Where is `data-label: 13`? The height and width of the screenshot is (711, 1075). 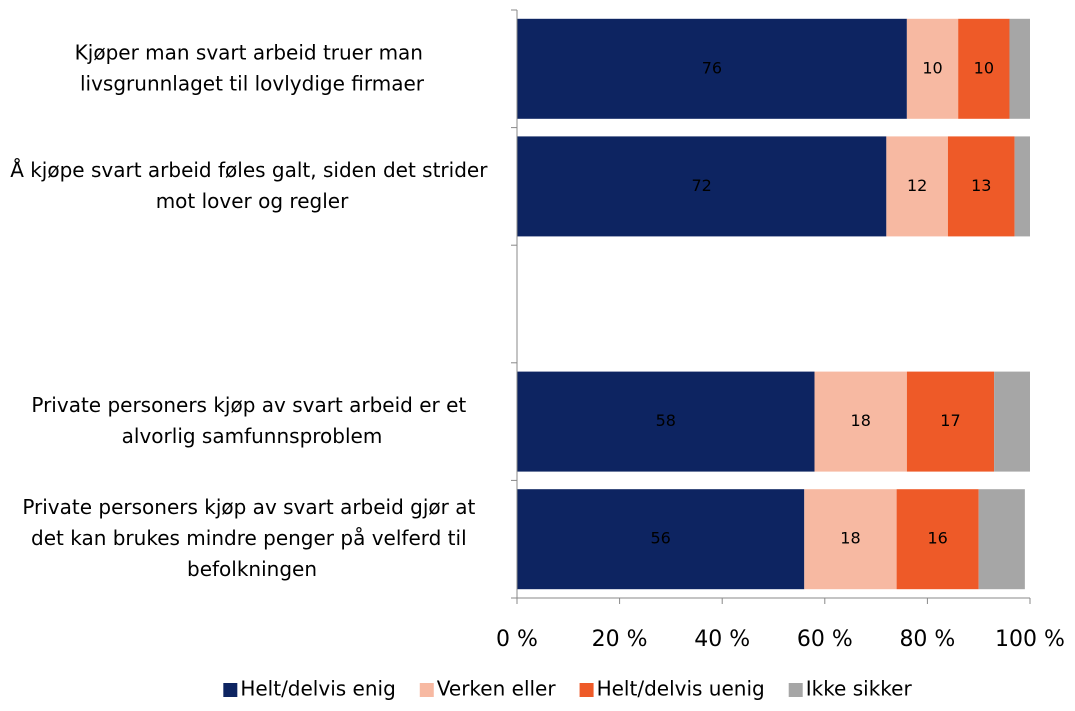 data-label: 13 is located at coordinates (981, 185).